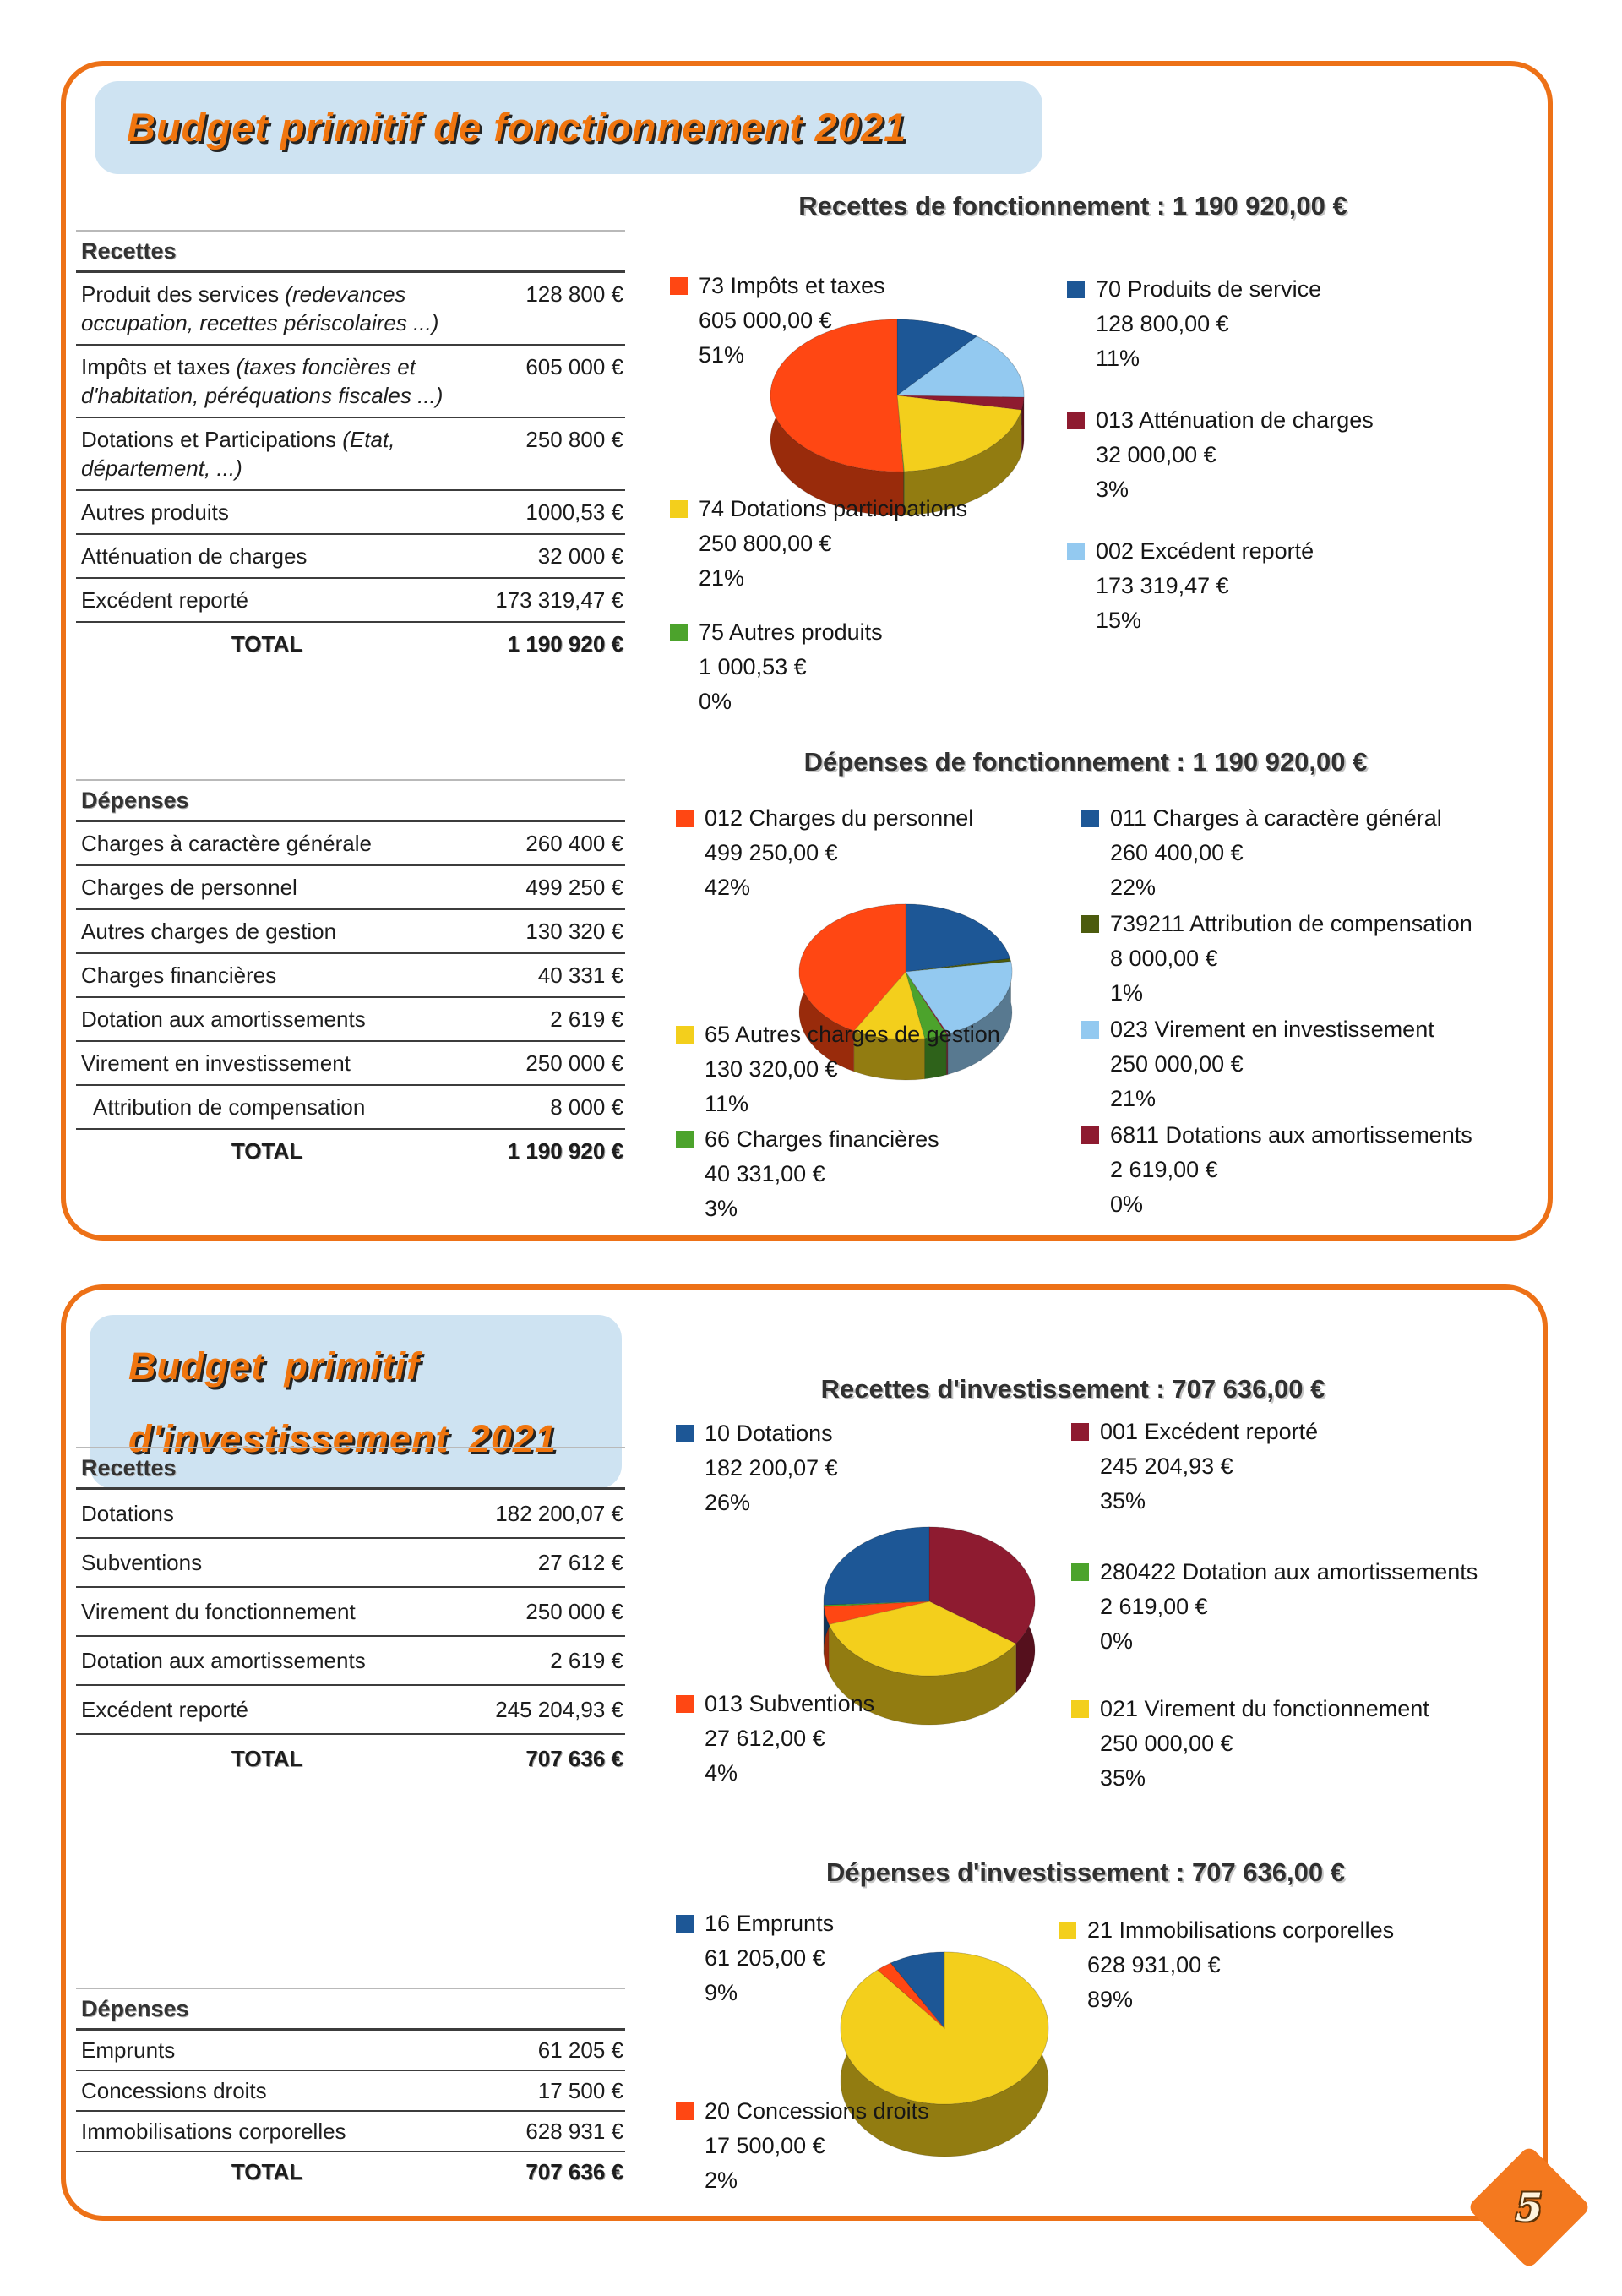 Image resolution: width=1622 pixels, height=2296 pixels. I want to click on row-label: Attribution de compensation, so click(229, 1107).